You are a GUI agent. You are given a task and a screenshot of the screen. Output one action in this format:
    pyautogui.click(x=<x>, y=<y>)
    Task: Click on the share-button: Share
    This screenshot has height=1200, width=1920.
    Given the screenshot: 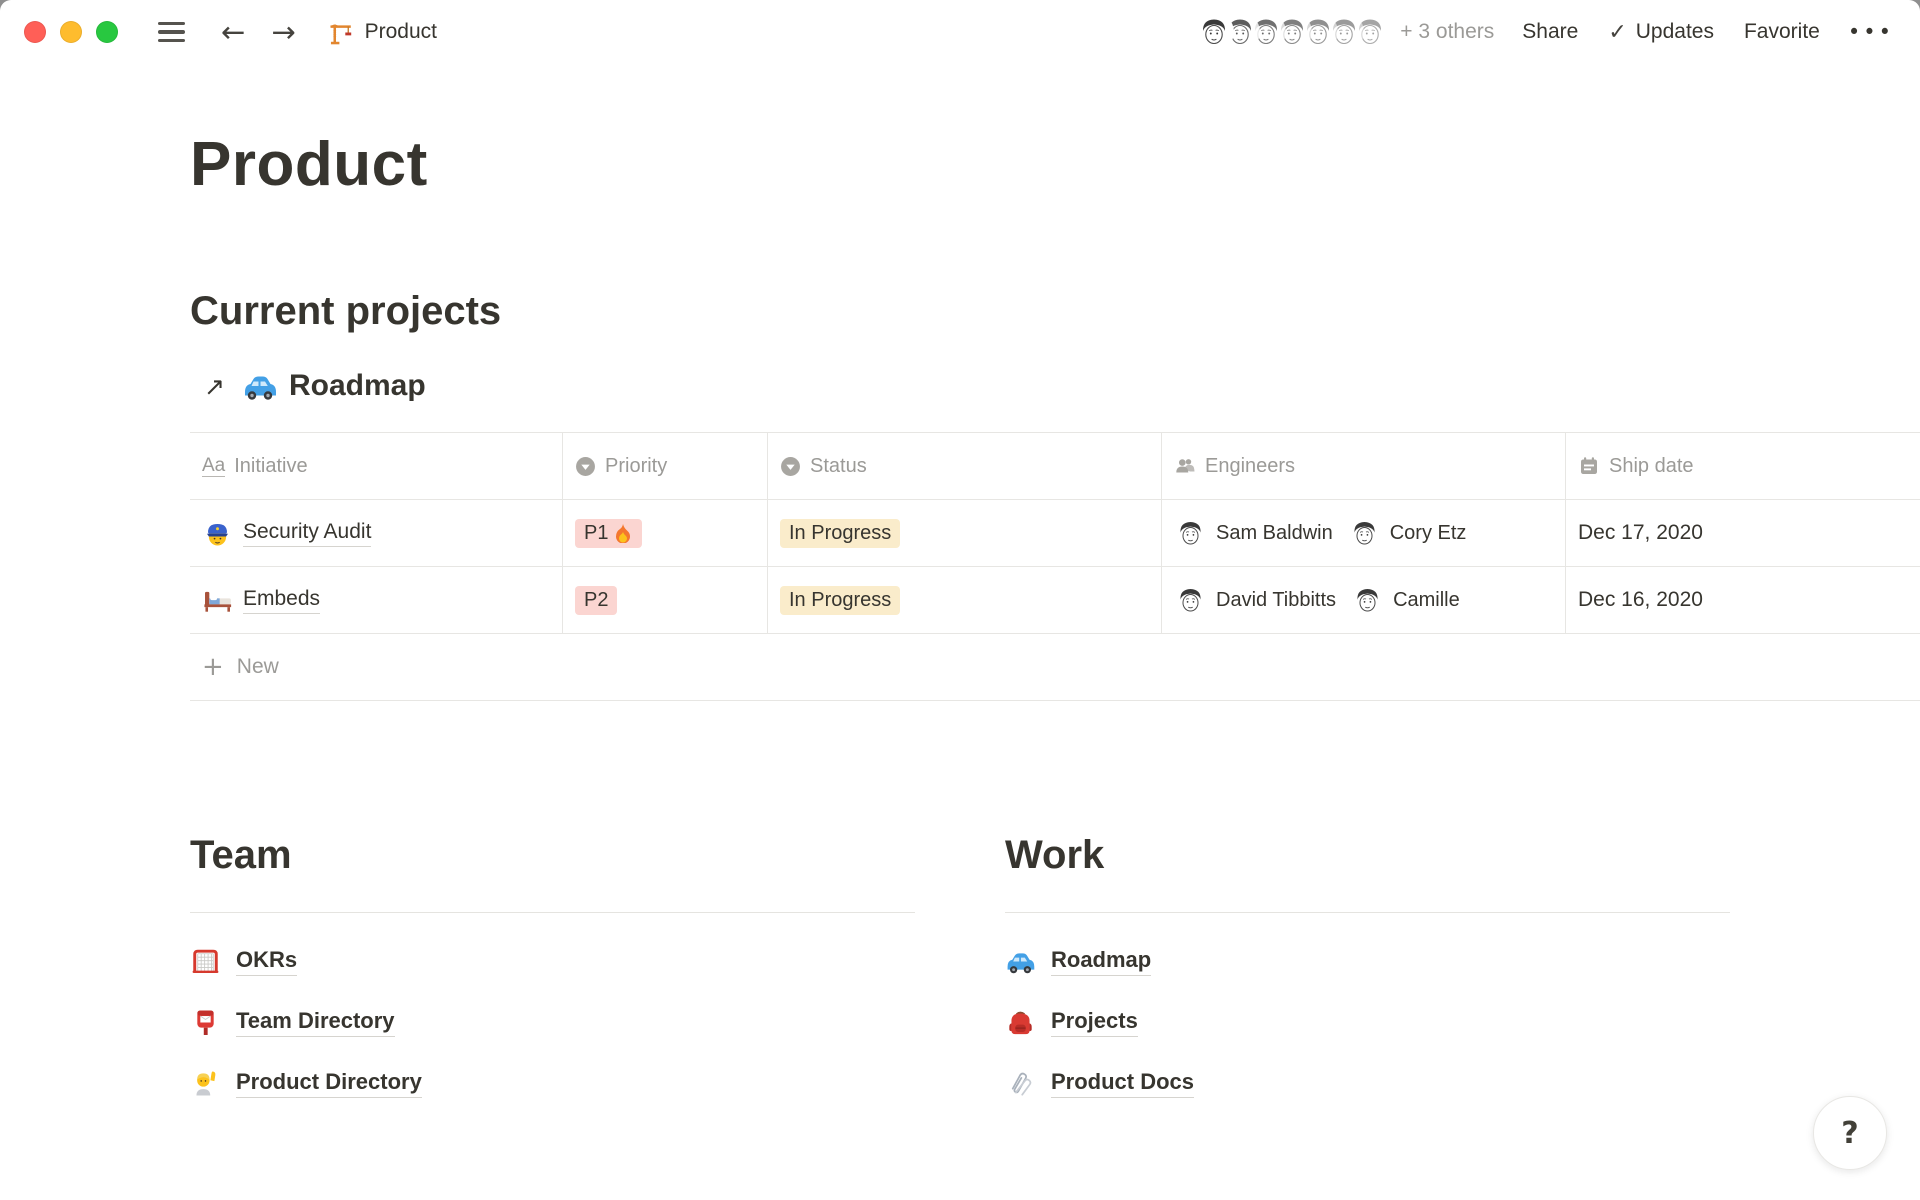 What is the action you would take?
    pyautogui.click(x=1550, y=31)
    